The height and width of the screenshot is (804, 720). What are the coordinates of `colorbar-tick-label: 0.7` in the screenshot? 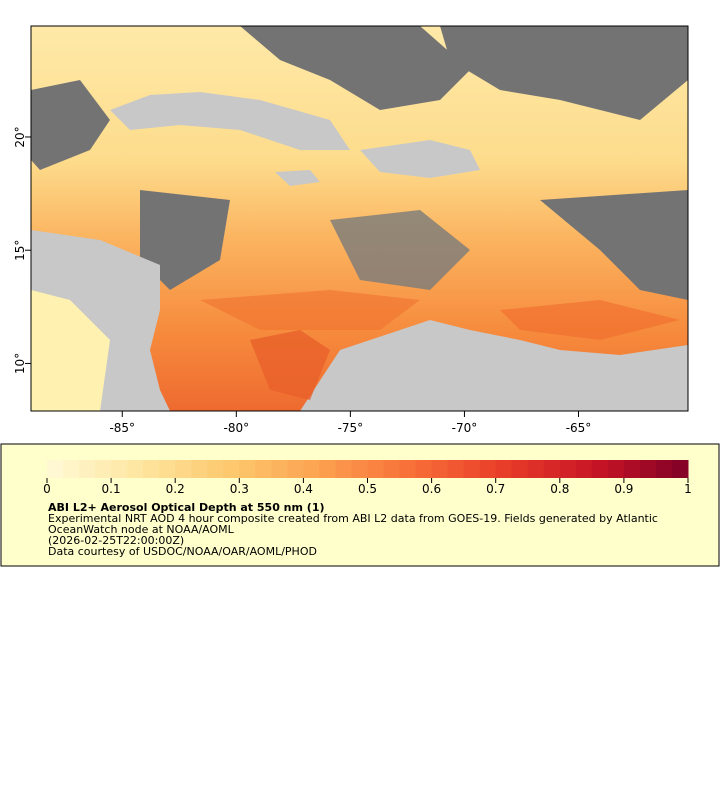 It's located at (495, 489).